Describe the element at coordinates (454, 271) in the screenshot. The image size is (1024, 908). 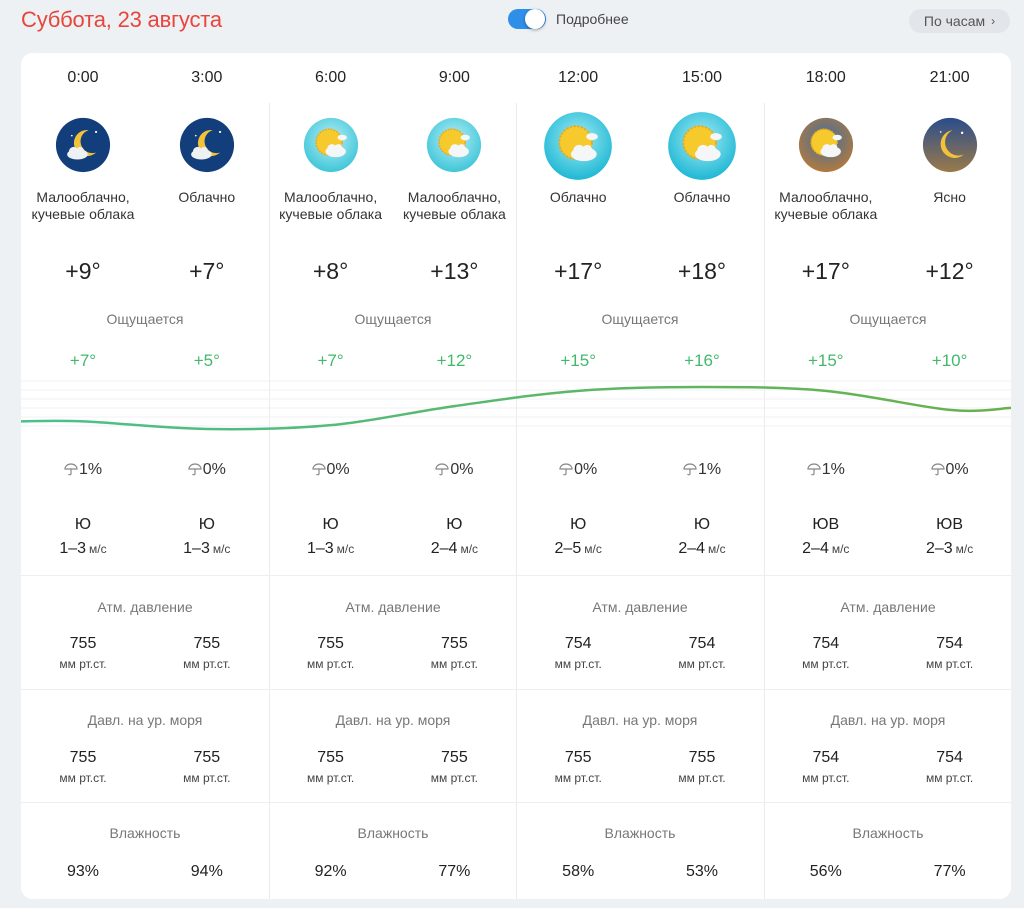
I see `temperature-value: +13°` at that location.